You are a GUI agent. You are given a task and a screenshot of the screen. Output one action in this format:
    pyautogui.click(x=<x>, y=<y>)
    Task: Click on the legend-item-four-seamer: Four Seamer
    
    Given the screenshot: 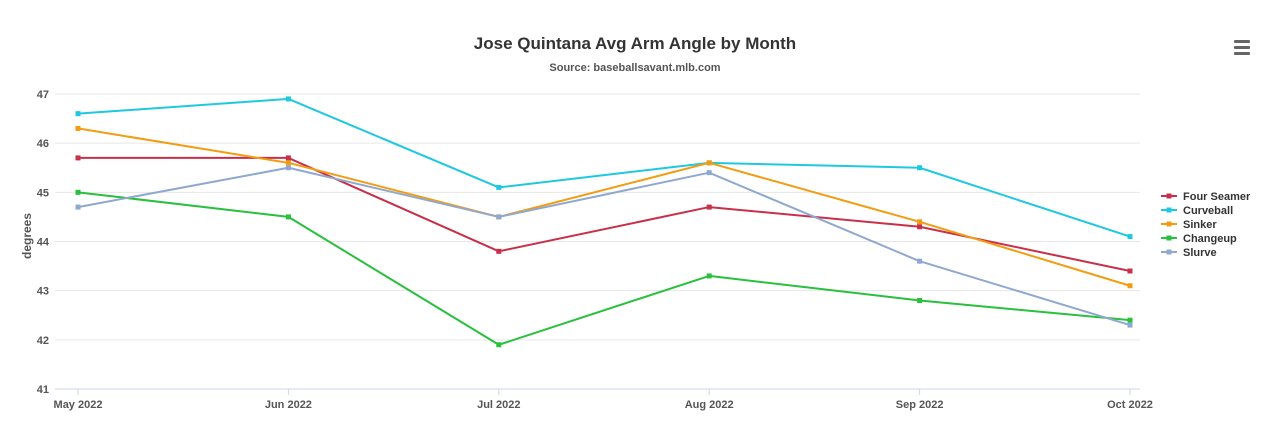 What is the action you would take?
    pyautogui.click(x=1206, y=197)
    